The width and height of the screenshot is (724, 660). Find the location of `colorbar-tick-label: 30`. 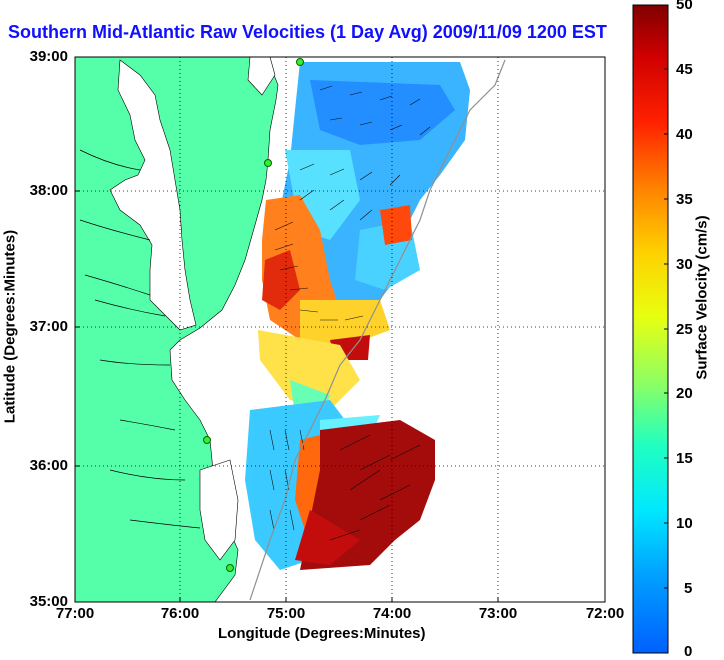

colorbar-tick-label: 30 is located at coordinates (684, 264).